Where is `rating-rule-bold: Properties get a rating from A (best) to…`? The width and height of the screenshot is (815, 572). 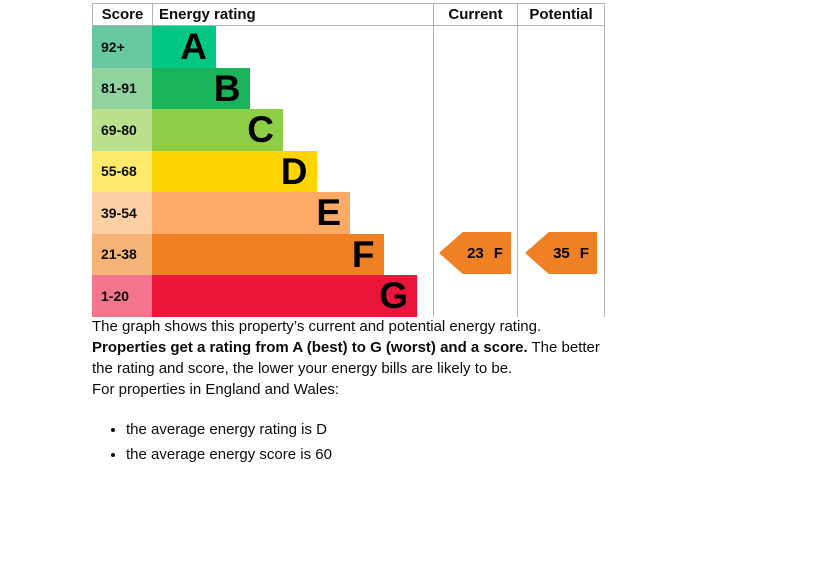 rating-rule-bold: Properties get a rating from A (best) to… is located at coordinates (310, 347).